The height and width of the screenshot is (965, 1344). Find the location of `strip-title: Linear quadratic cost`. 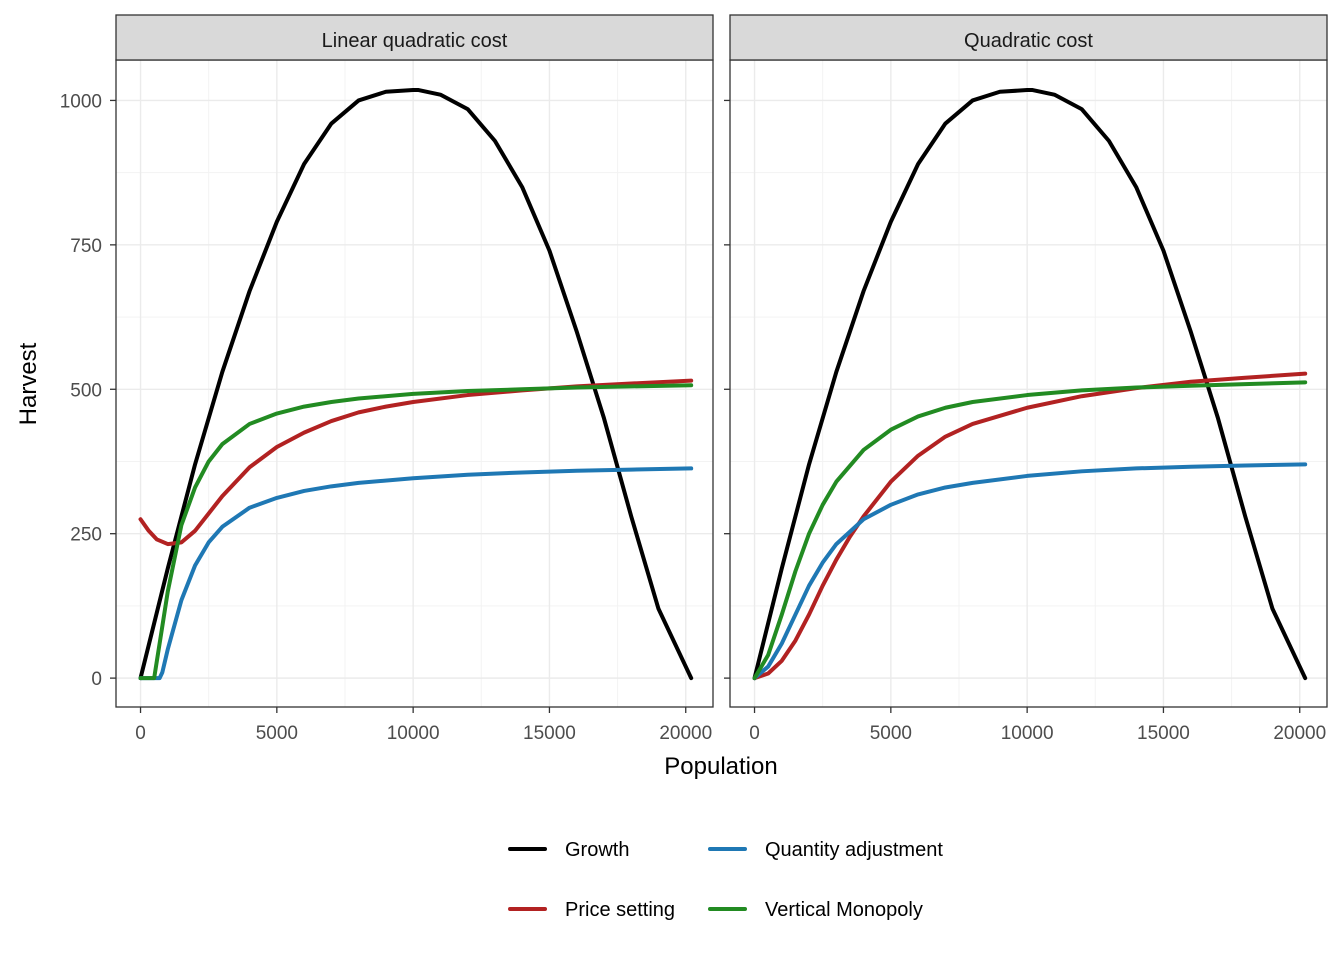

strip-title: Linear quadratic cost is located at coordinates (415, 41).